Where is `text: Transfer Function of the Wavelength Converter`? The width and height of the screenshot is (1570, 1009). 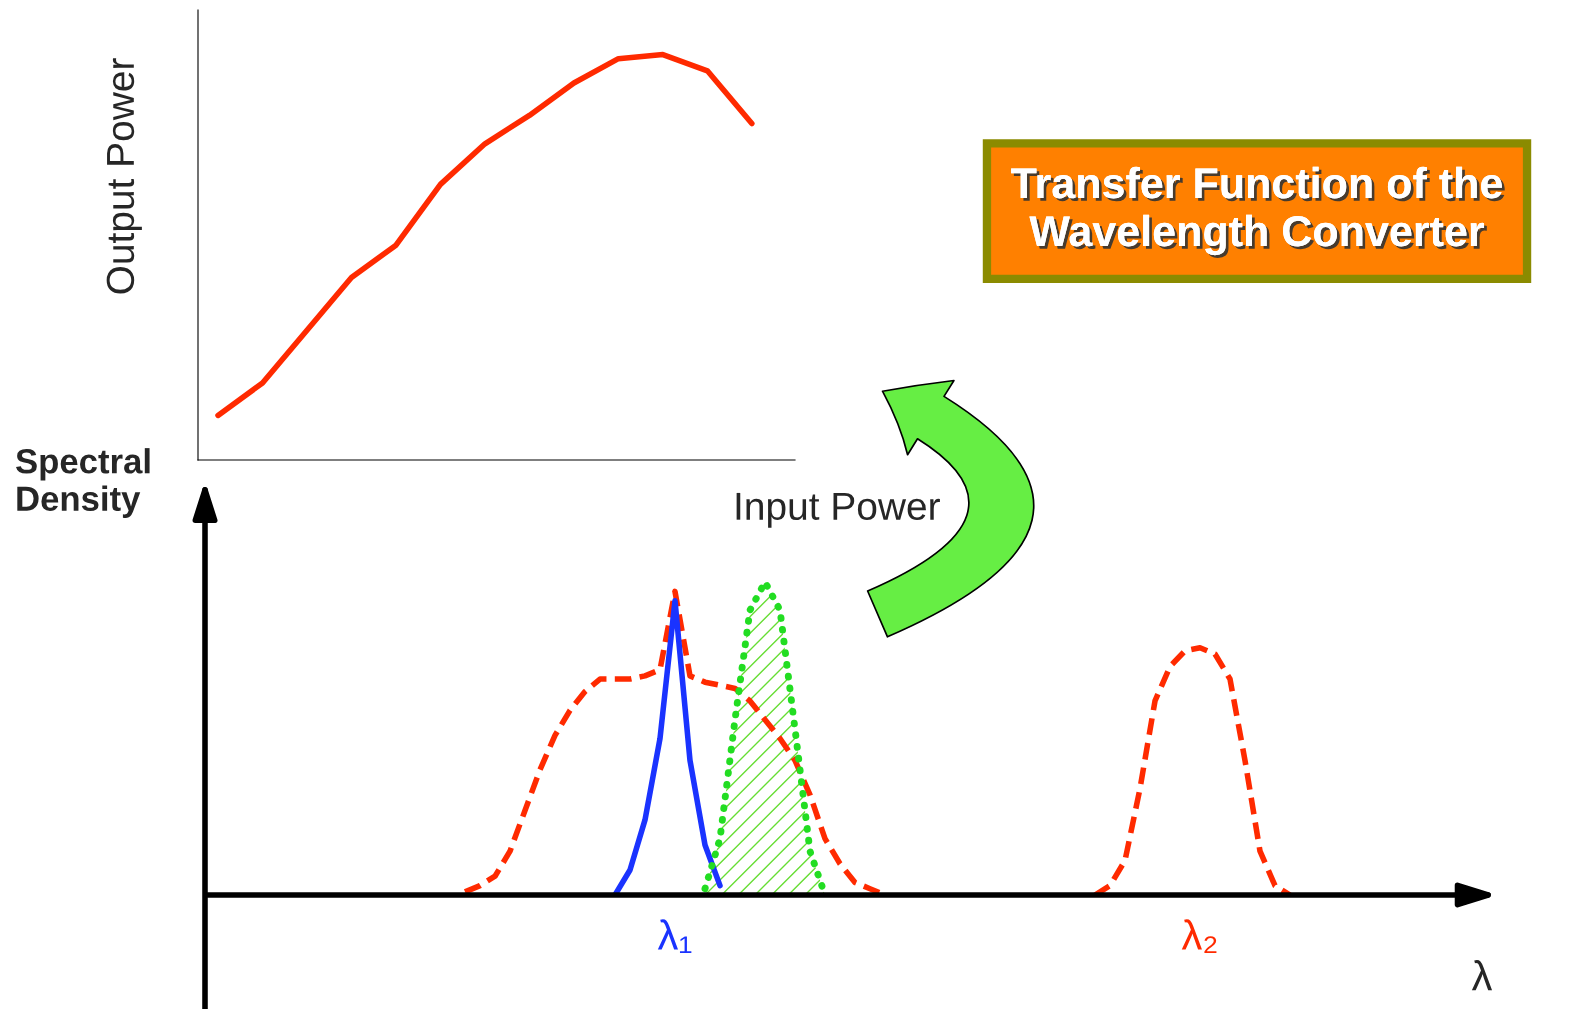
text: Transfer Function of the Wavelength Converter is located at coordinates (1258, 212).